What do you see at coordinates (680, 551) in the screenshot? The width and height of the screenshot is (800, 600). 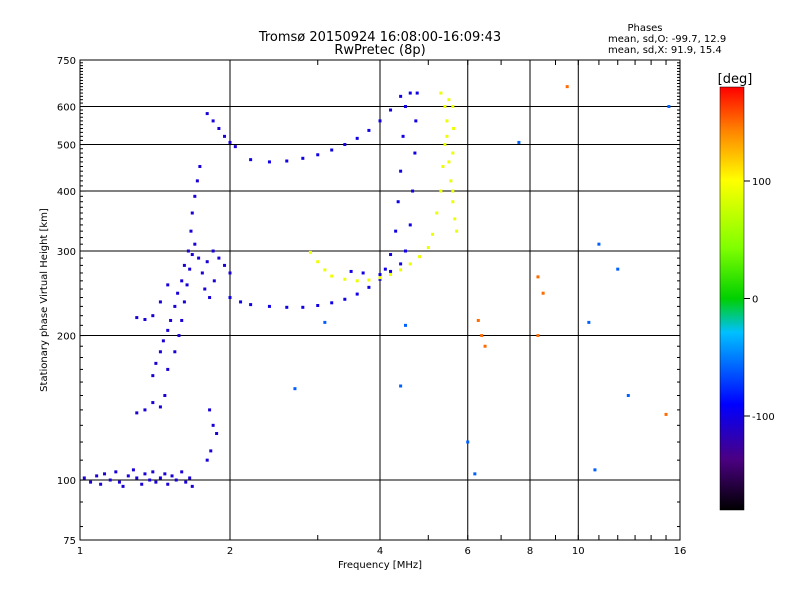 I see `x-tick-label: 16` at bounding box center [680, 551].